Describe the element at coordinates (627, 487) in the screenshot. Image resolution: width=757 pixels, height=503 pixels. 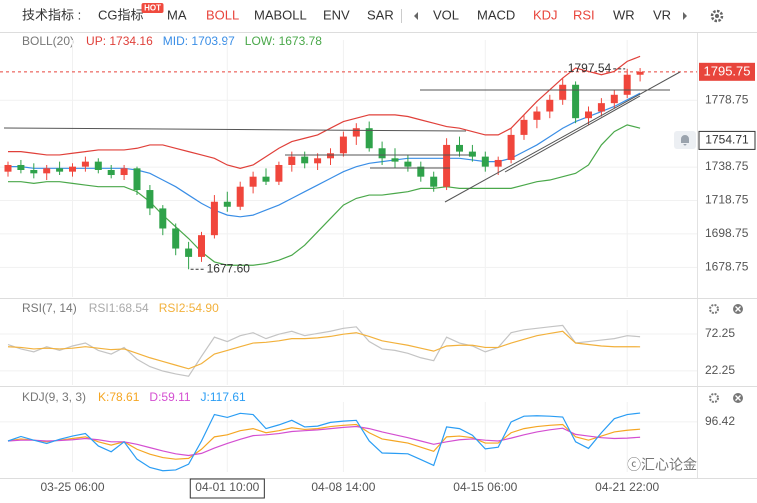
I see `x-tick-label: 04-21 22:00` at that location.